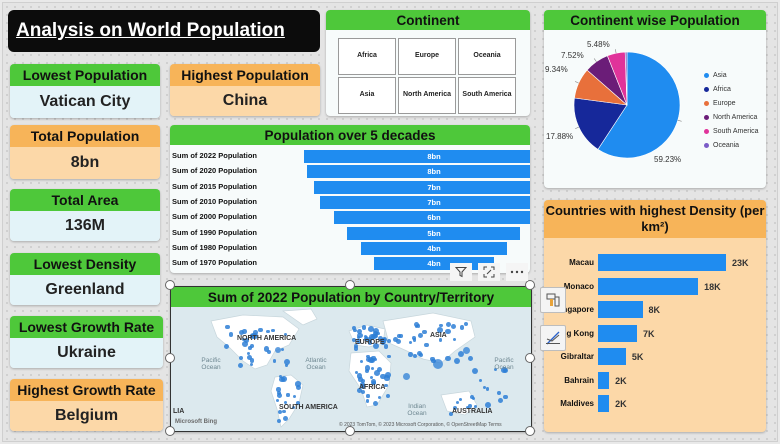 Image resolution: width=780 pixels, height=444 pixels. I want to click on legend-item: North America, so click(735, 117).